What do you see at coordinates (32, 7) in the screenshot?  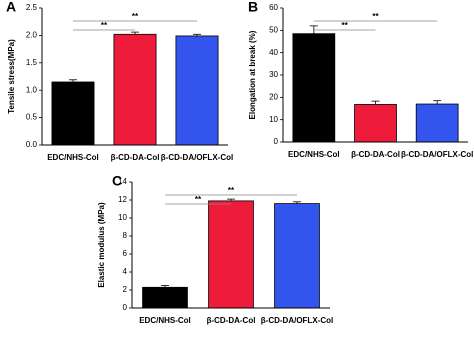 I see `y-tick-label: 2.5` at bounding box center [32, 7].